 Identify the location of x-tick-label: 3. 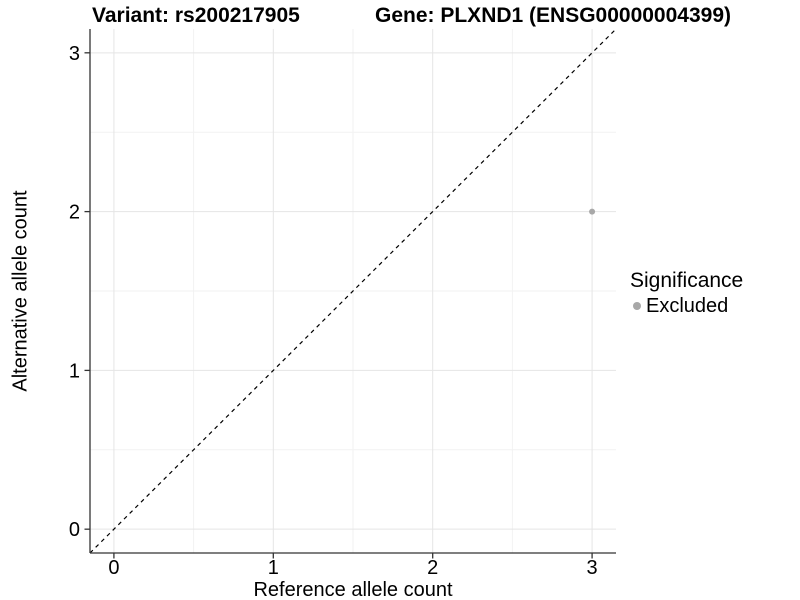
(592, 568).